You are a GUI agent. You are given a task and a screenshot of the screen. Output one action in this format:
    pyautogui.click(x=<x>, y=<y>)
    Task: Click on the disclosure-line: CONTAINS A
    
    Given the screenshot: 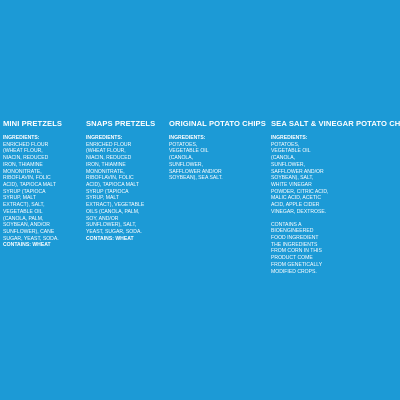 What is the action you would take?
    pyautogui.click(x=286, y=224)
    